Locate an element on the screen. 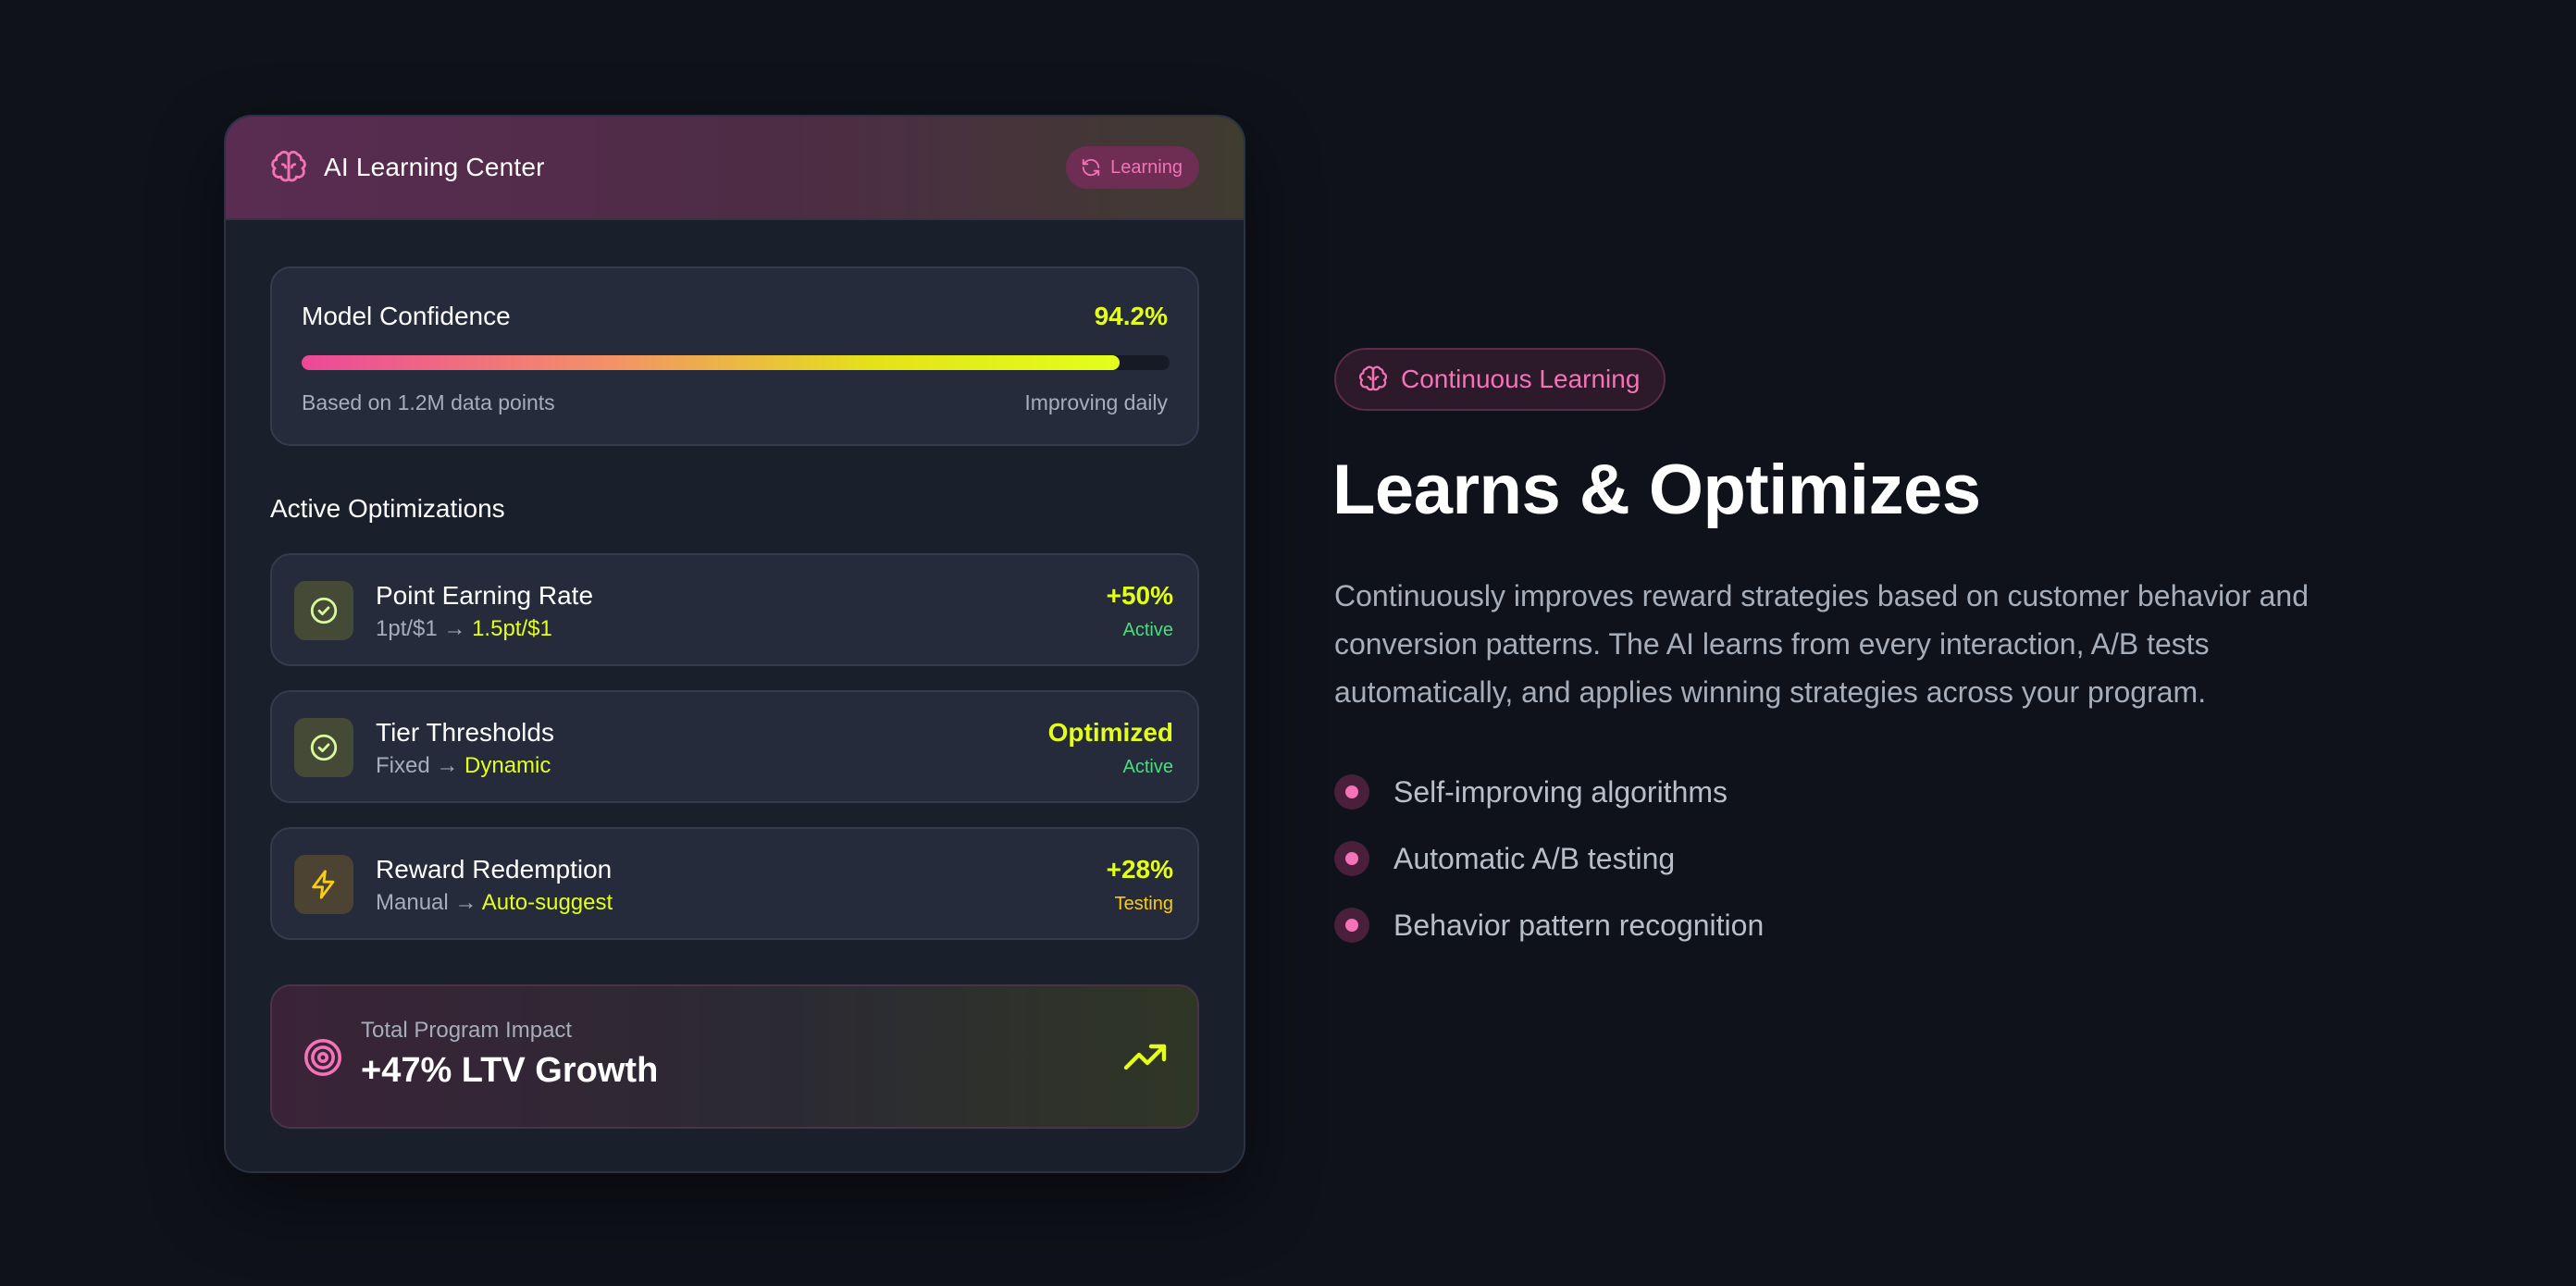 The height and width of the screenshot is (1286, 2576). optimization-value: Optimized is located at coordinates (1110, 732).